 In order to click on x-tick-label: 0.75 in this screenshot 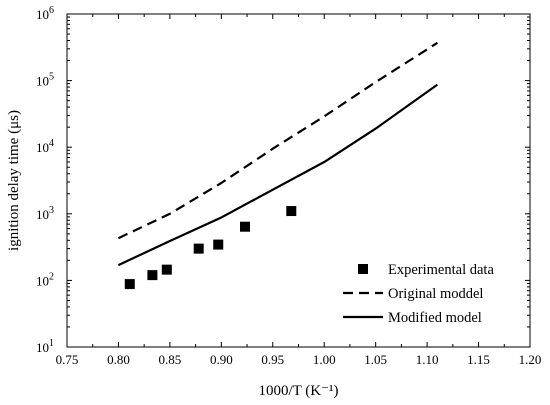, I will do `click(67, 359)`.